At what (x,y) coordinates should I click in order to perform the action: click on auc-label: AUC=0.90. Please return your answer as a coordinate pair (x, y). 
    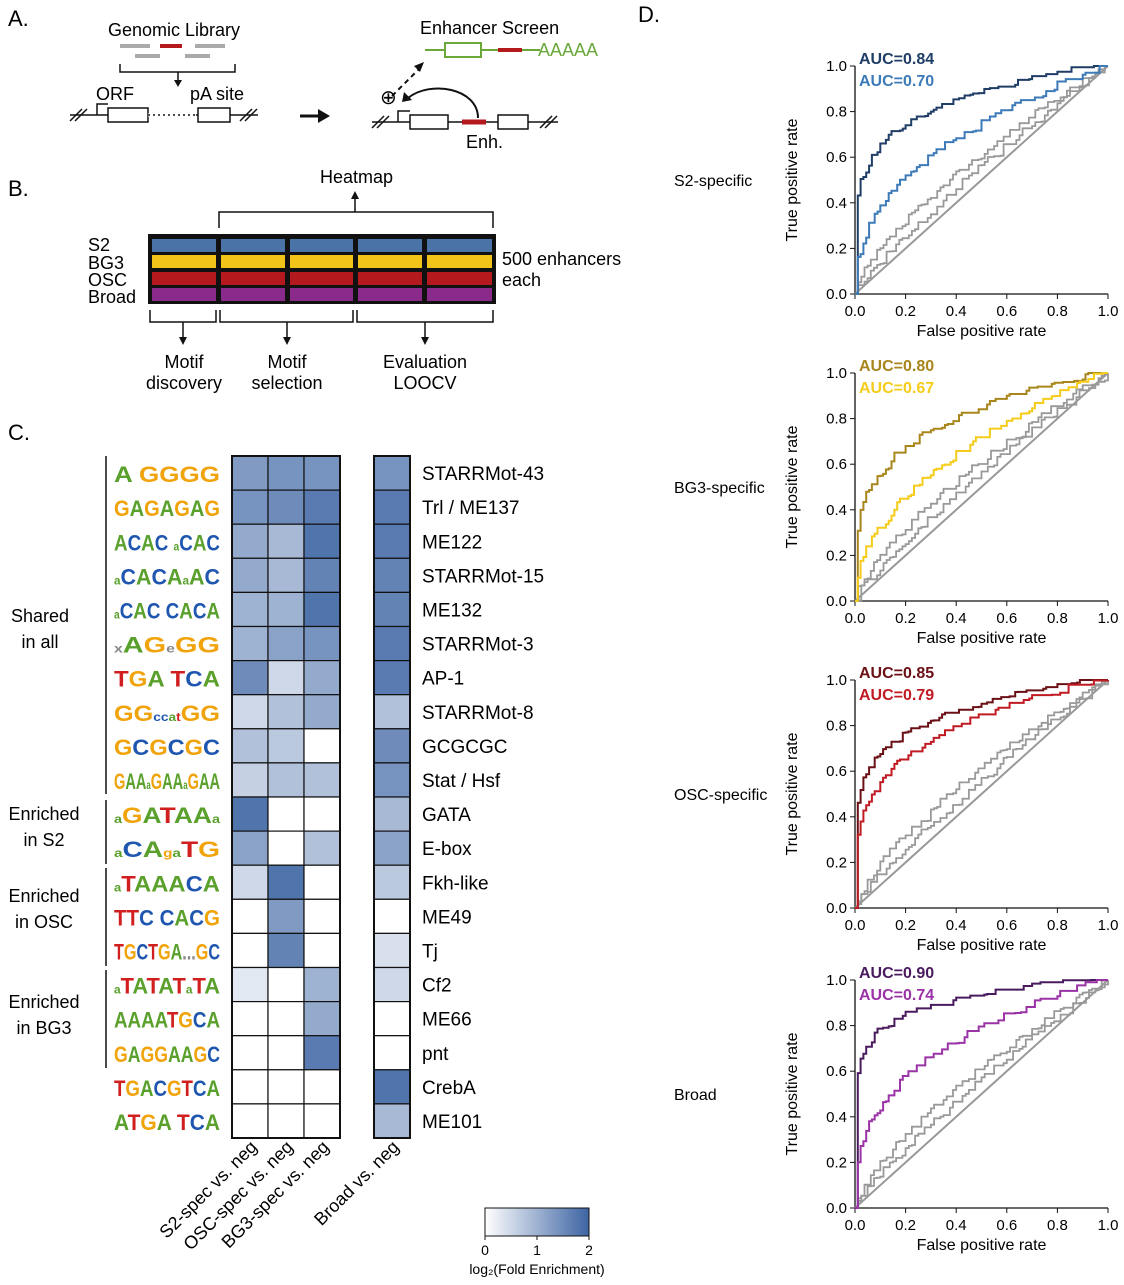
    Looking at the image, I should click on (896, 973).